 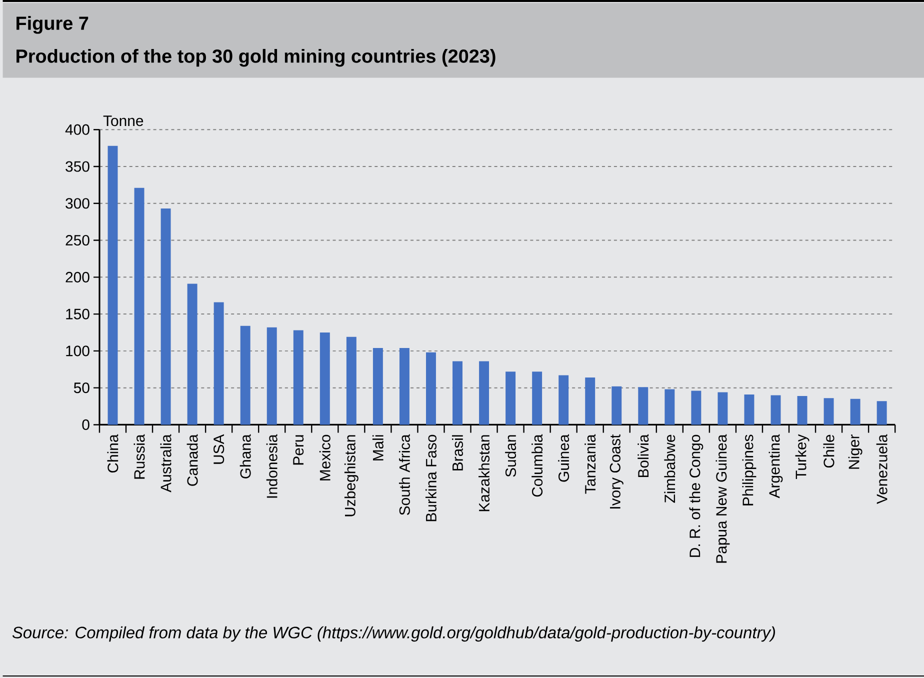 I want to click on x-tick-label: China, so click(x=112, y=453).